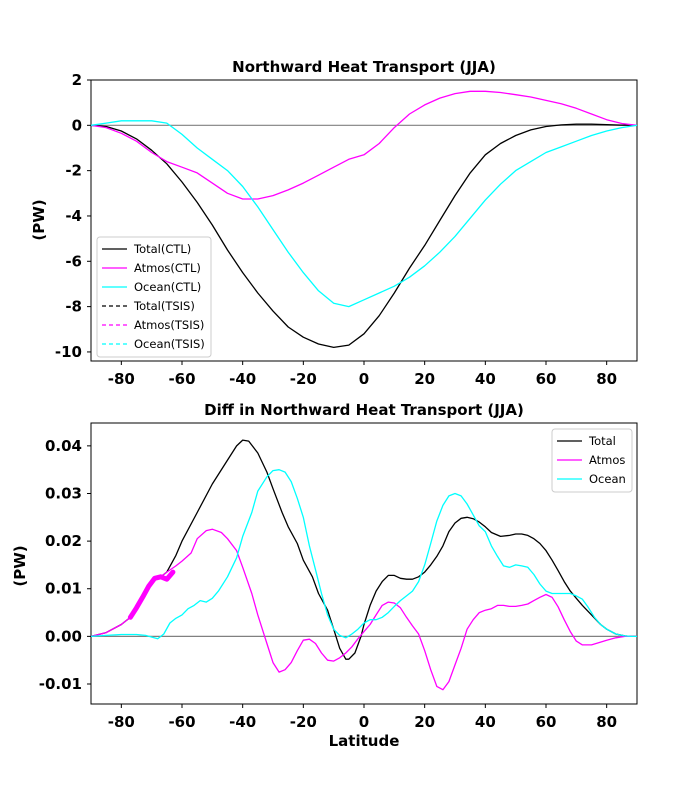 The width and height of the screenshot is (700, 800). Describe the element at coordinates (77, 125) in the screenshot. I see `y-tick-label: 0` at that location.